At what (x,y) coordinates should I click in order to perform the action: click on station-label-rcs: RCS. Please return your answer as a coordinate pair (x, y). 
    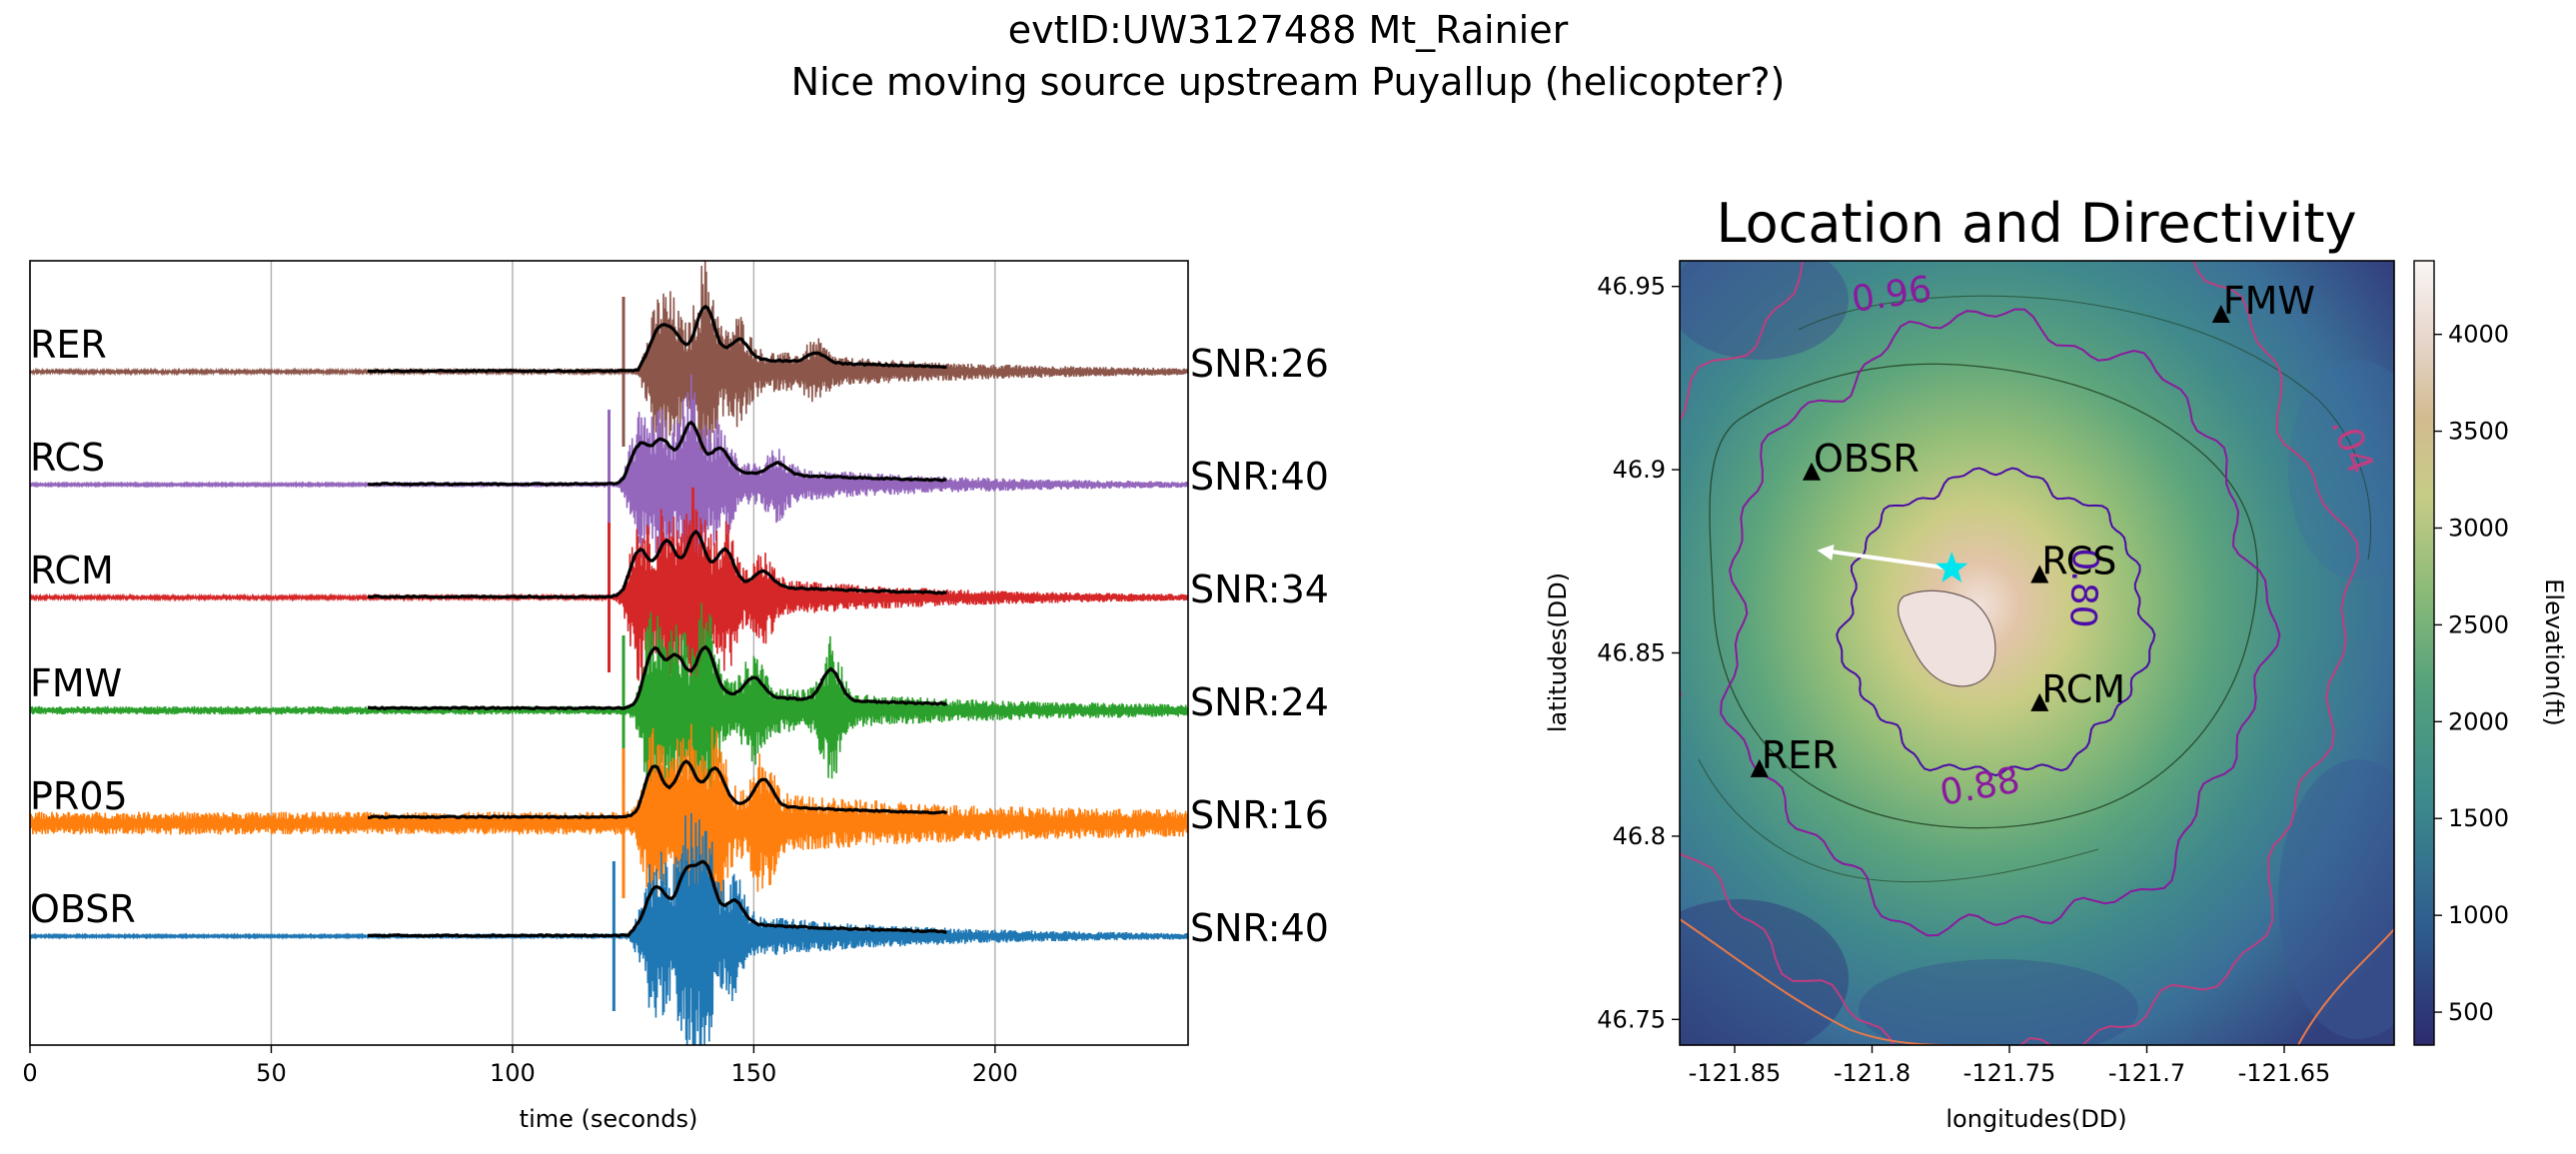
    Looking at the image, I should click on (67, 458).